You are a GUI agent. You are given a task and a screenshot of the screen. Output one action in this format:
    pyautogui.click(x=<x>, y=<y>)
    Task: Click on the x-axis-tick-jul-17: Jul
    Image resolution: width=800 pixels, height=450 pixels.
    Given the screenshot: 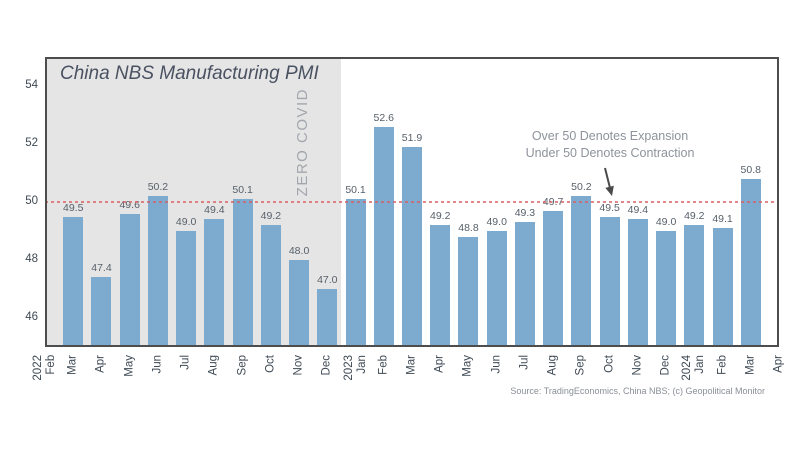 What is the action you would take?
    pyautogui.click(x=524, y=362)
    